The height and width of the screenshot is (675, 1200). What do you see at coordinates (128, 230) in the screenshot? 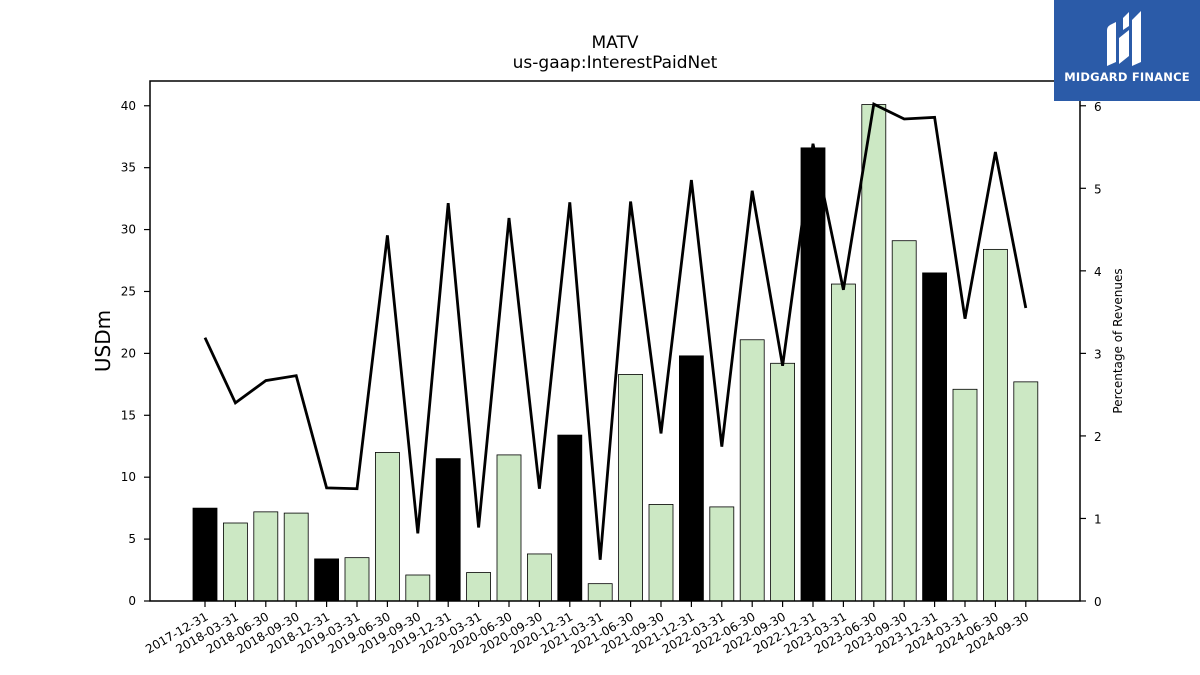
I see `y-tick-label: 30` at bounding box center [128, 230].